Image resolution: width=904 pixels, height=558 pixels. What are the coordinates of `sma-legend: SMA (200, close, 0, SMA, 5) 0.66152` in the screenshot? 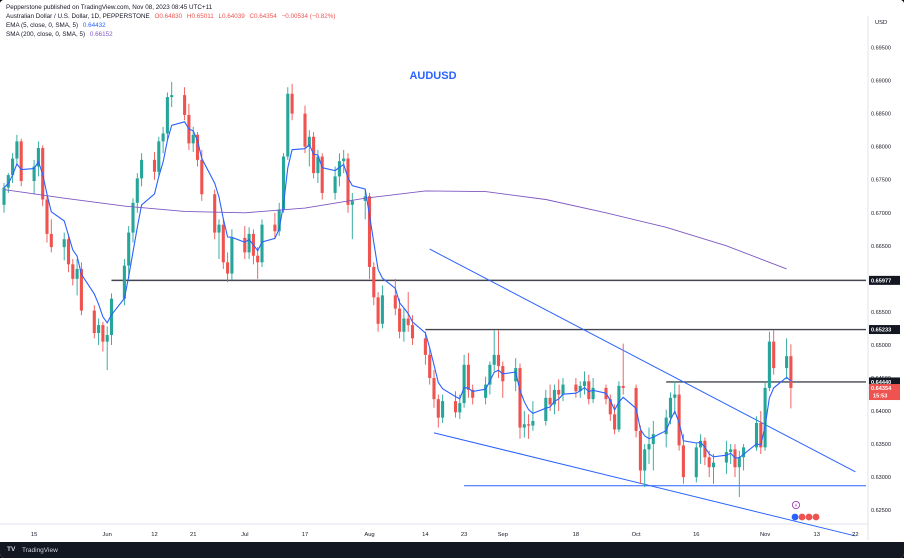 It's located at (61, 34).